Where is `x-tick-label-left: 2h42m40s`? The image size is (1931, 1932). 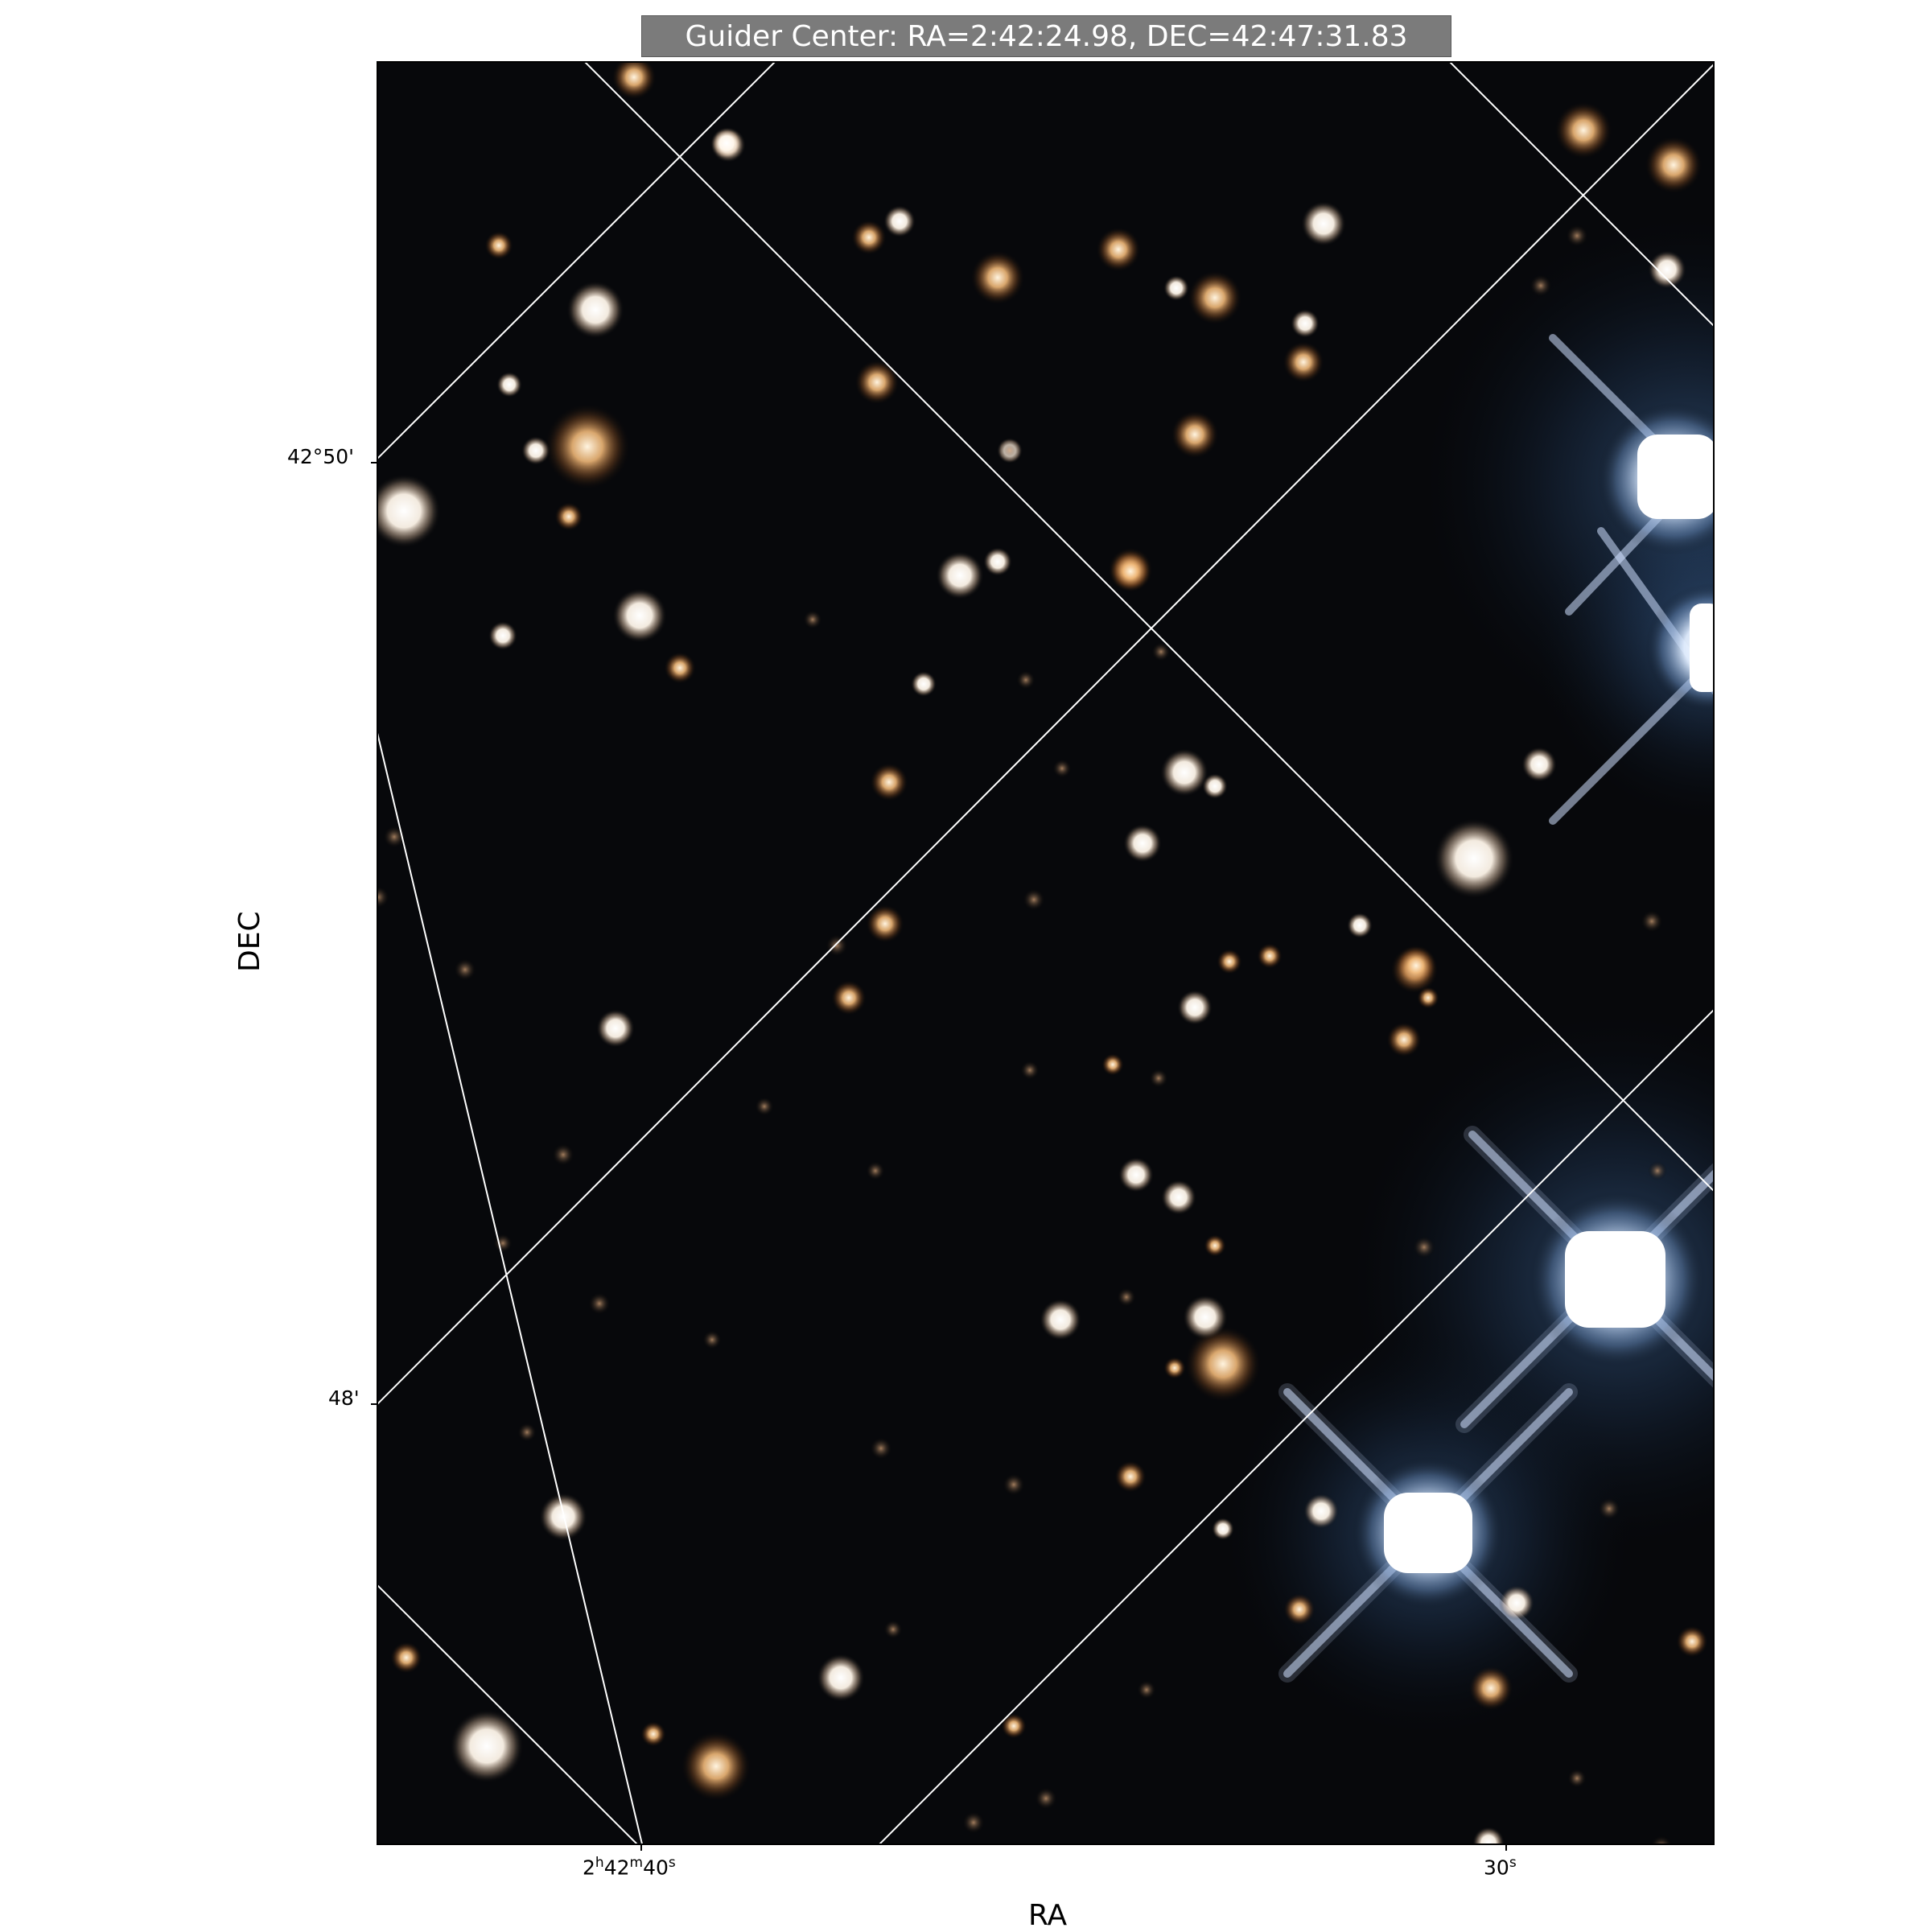 x-tick-label-left: 2h42m40s is located at coordinates (629, 1867).